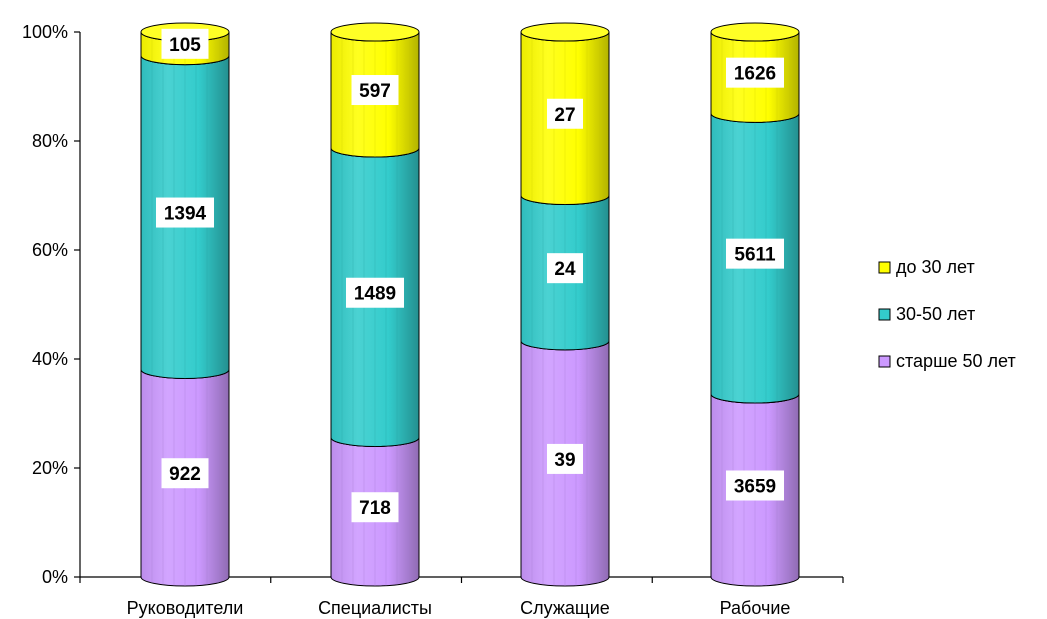 This screenshot has width=1047, height=619. What do you see at coordinates (50, 141) in the screenshot?
I see `y-tick-label: 80%` at bounding box center [50, 141].